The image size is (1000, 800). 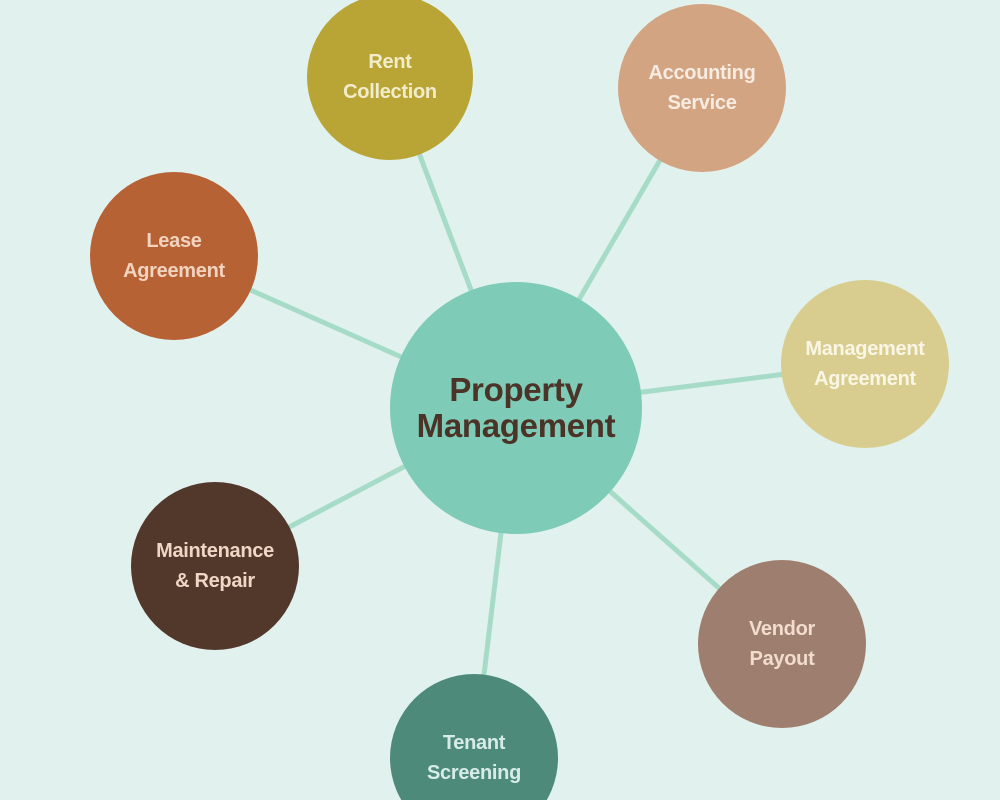 What do you see at coordinates (174, 271) in the screenshot?
I see `node-lease-agreement-label-line: Agreement` at bounding box center [174, 271].